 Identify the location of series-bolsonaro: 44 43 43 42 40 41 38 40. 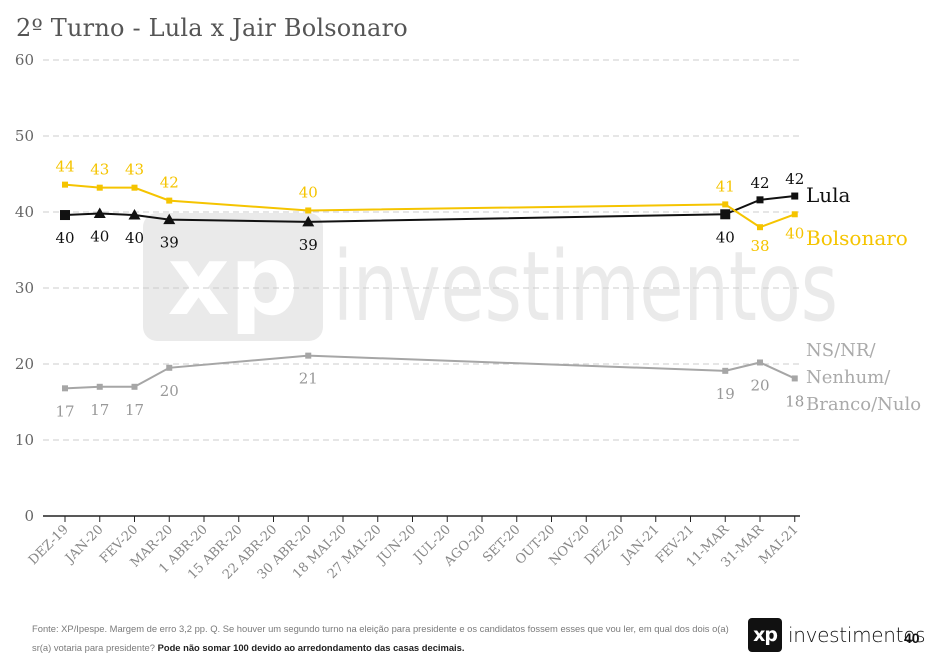
(429, 207).